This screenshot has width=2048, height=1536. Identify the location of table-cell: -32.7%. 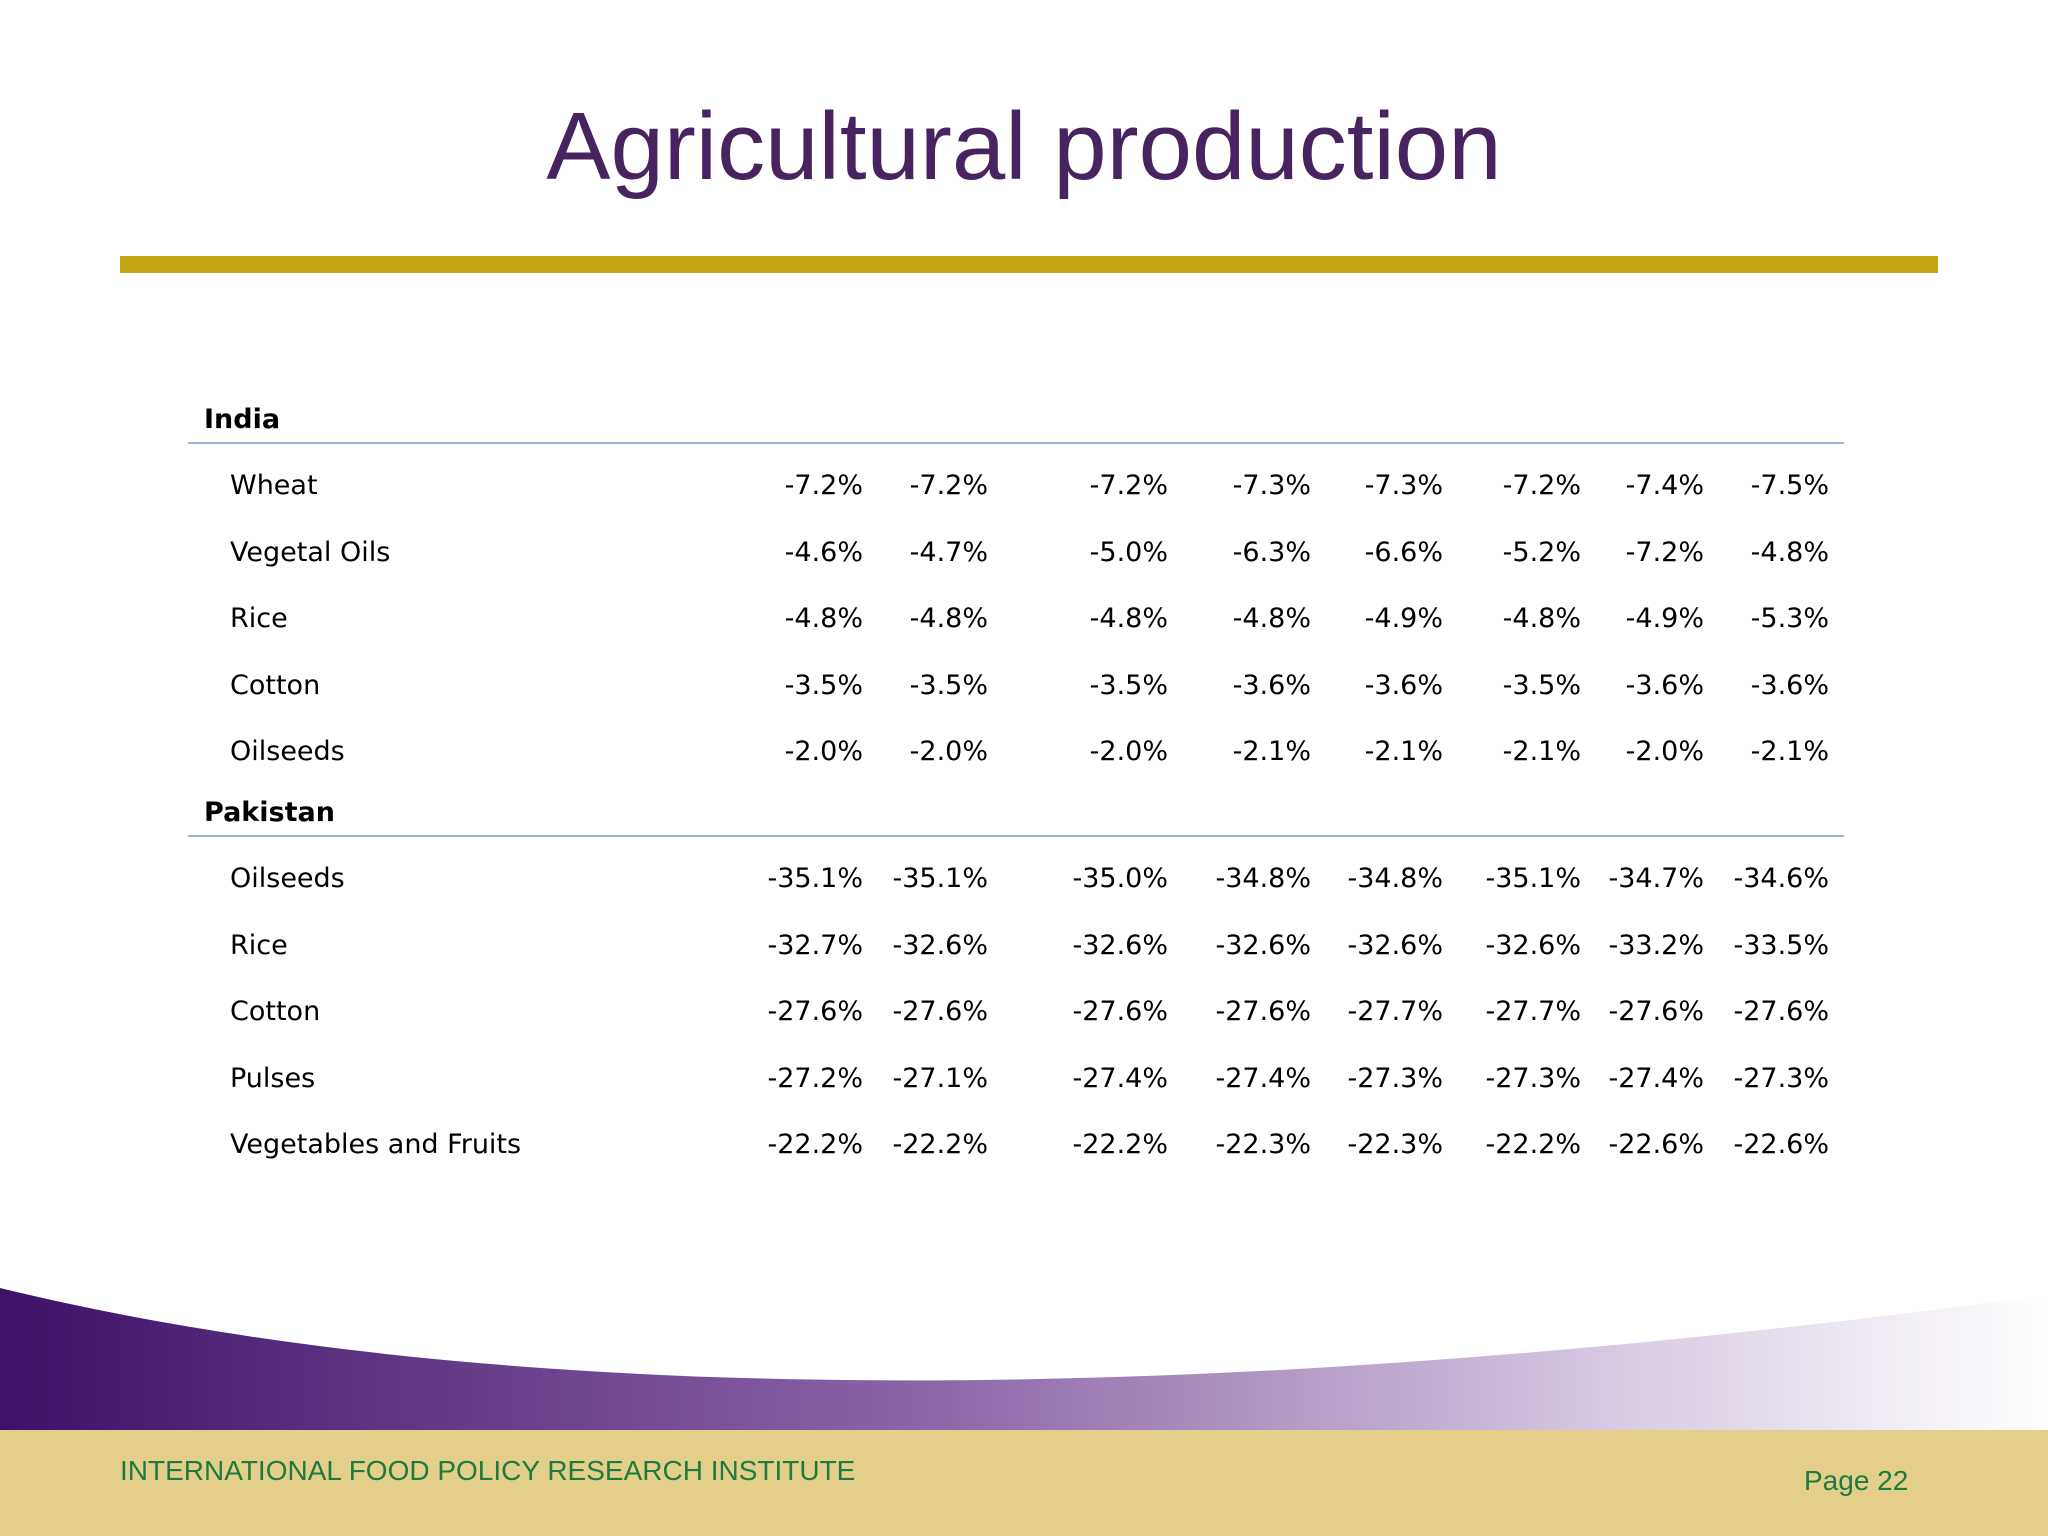
(815, 945).